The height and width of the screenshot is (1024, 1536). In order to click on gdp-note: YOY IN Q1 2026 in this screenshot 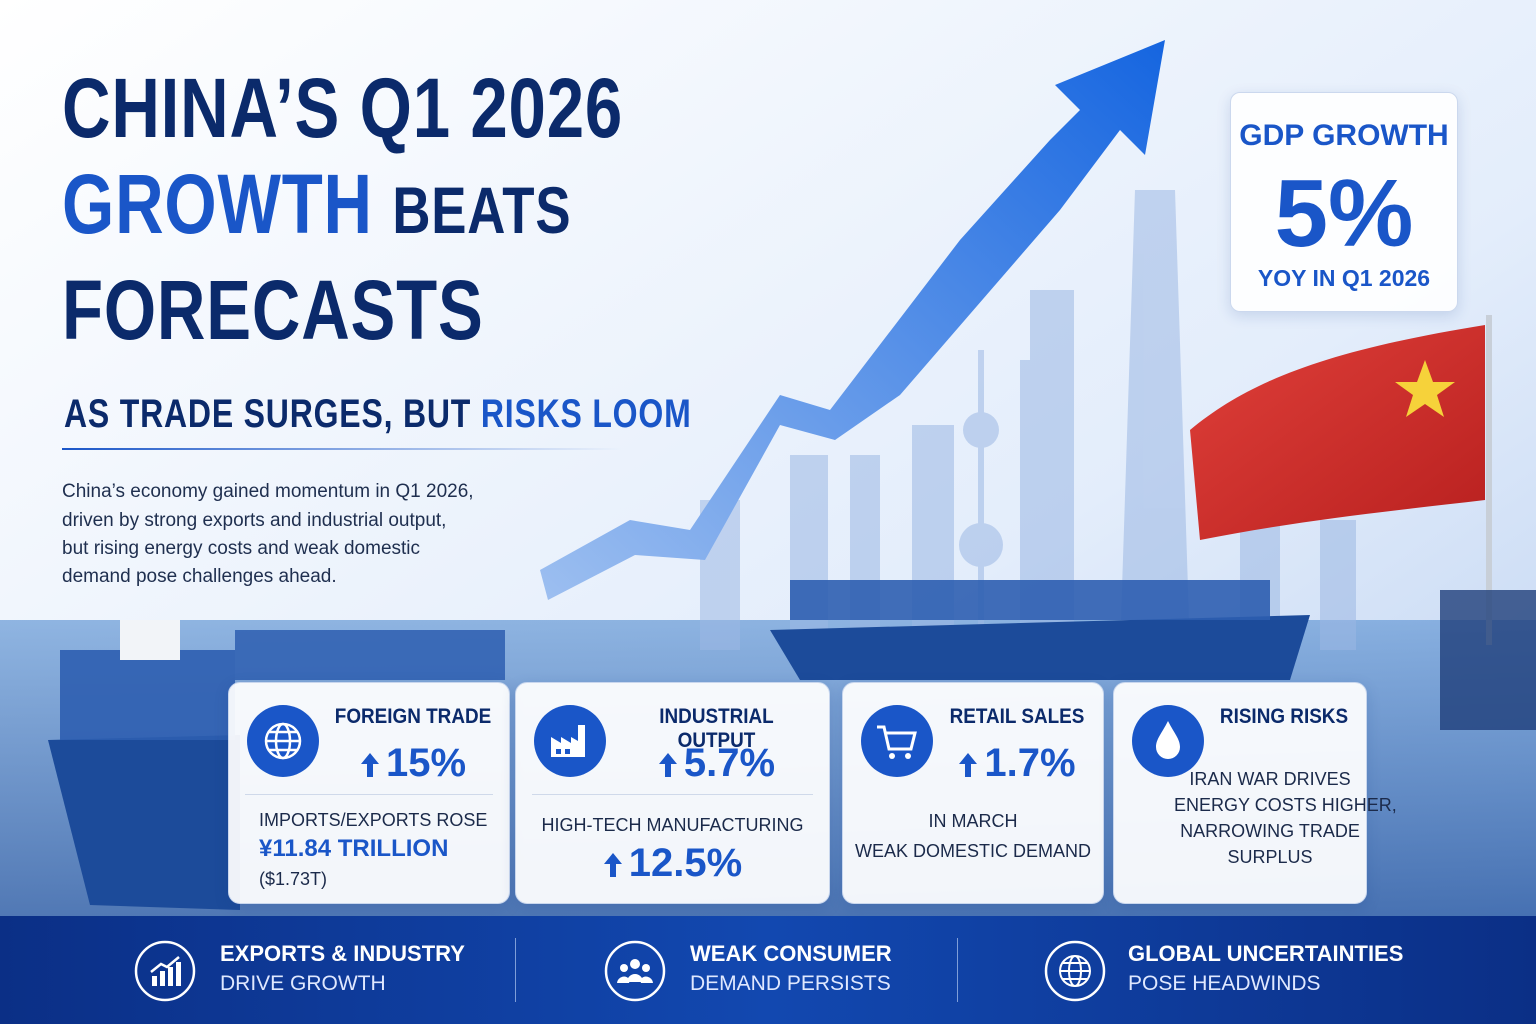, I will do `click(1344, 278)`.